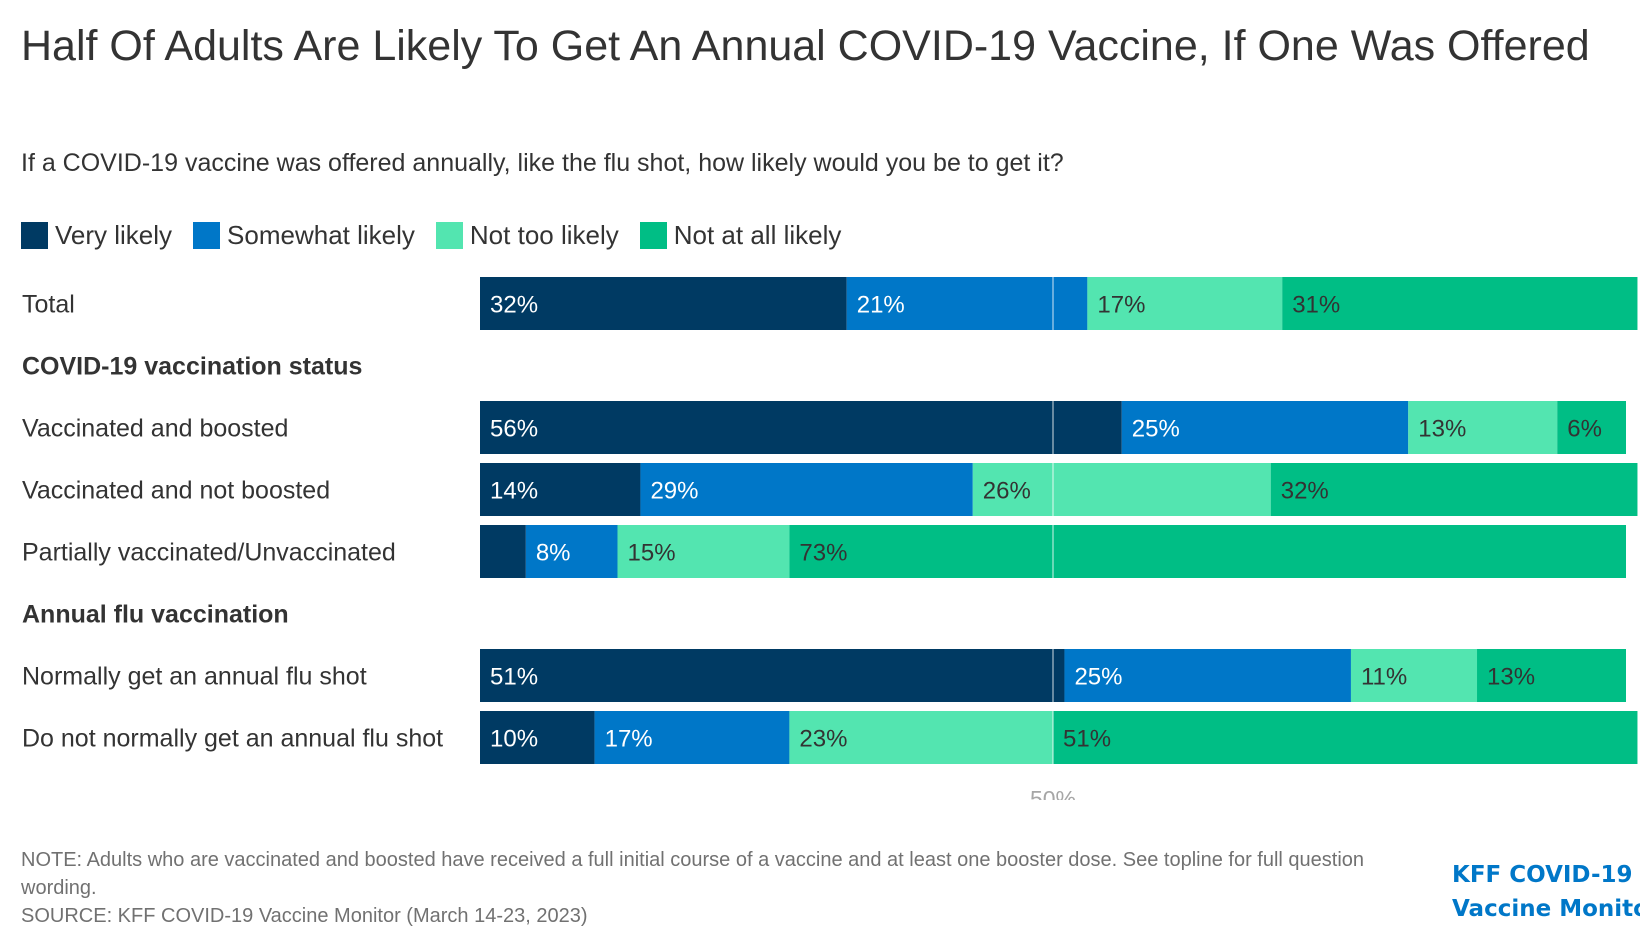 The image size is (1640, 950). What do you see at coordinates (1584, 429) in the screenshot?
I see `data-label: 6%` at bounding box center [1584, 429].